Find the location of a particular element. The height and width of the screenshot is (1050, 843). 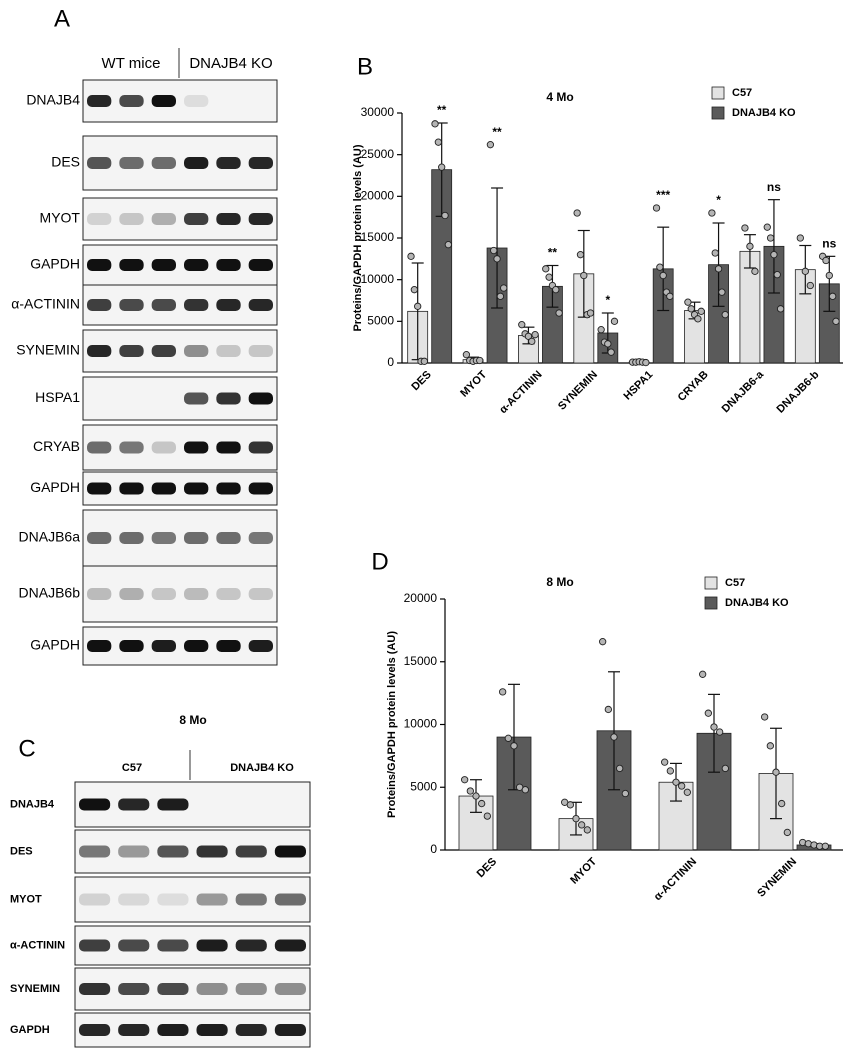

significance-label: *** is located at coordinates (663, 195).